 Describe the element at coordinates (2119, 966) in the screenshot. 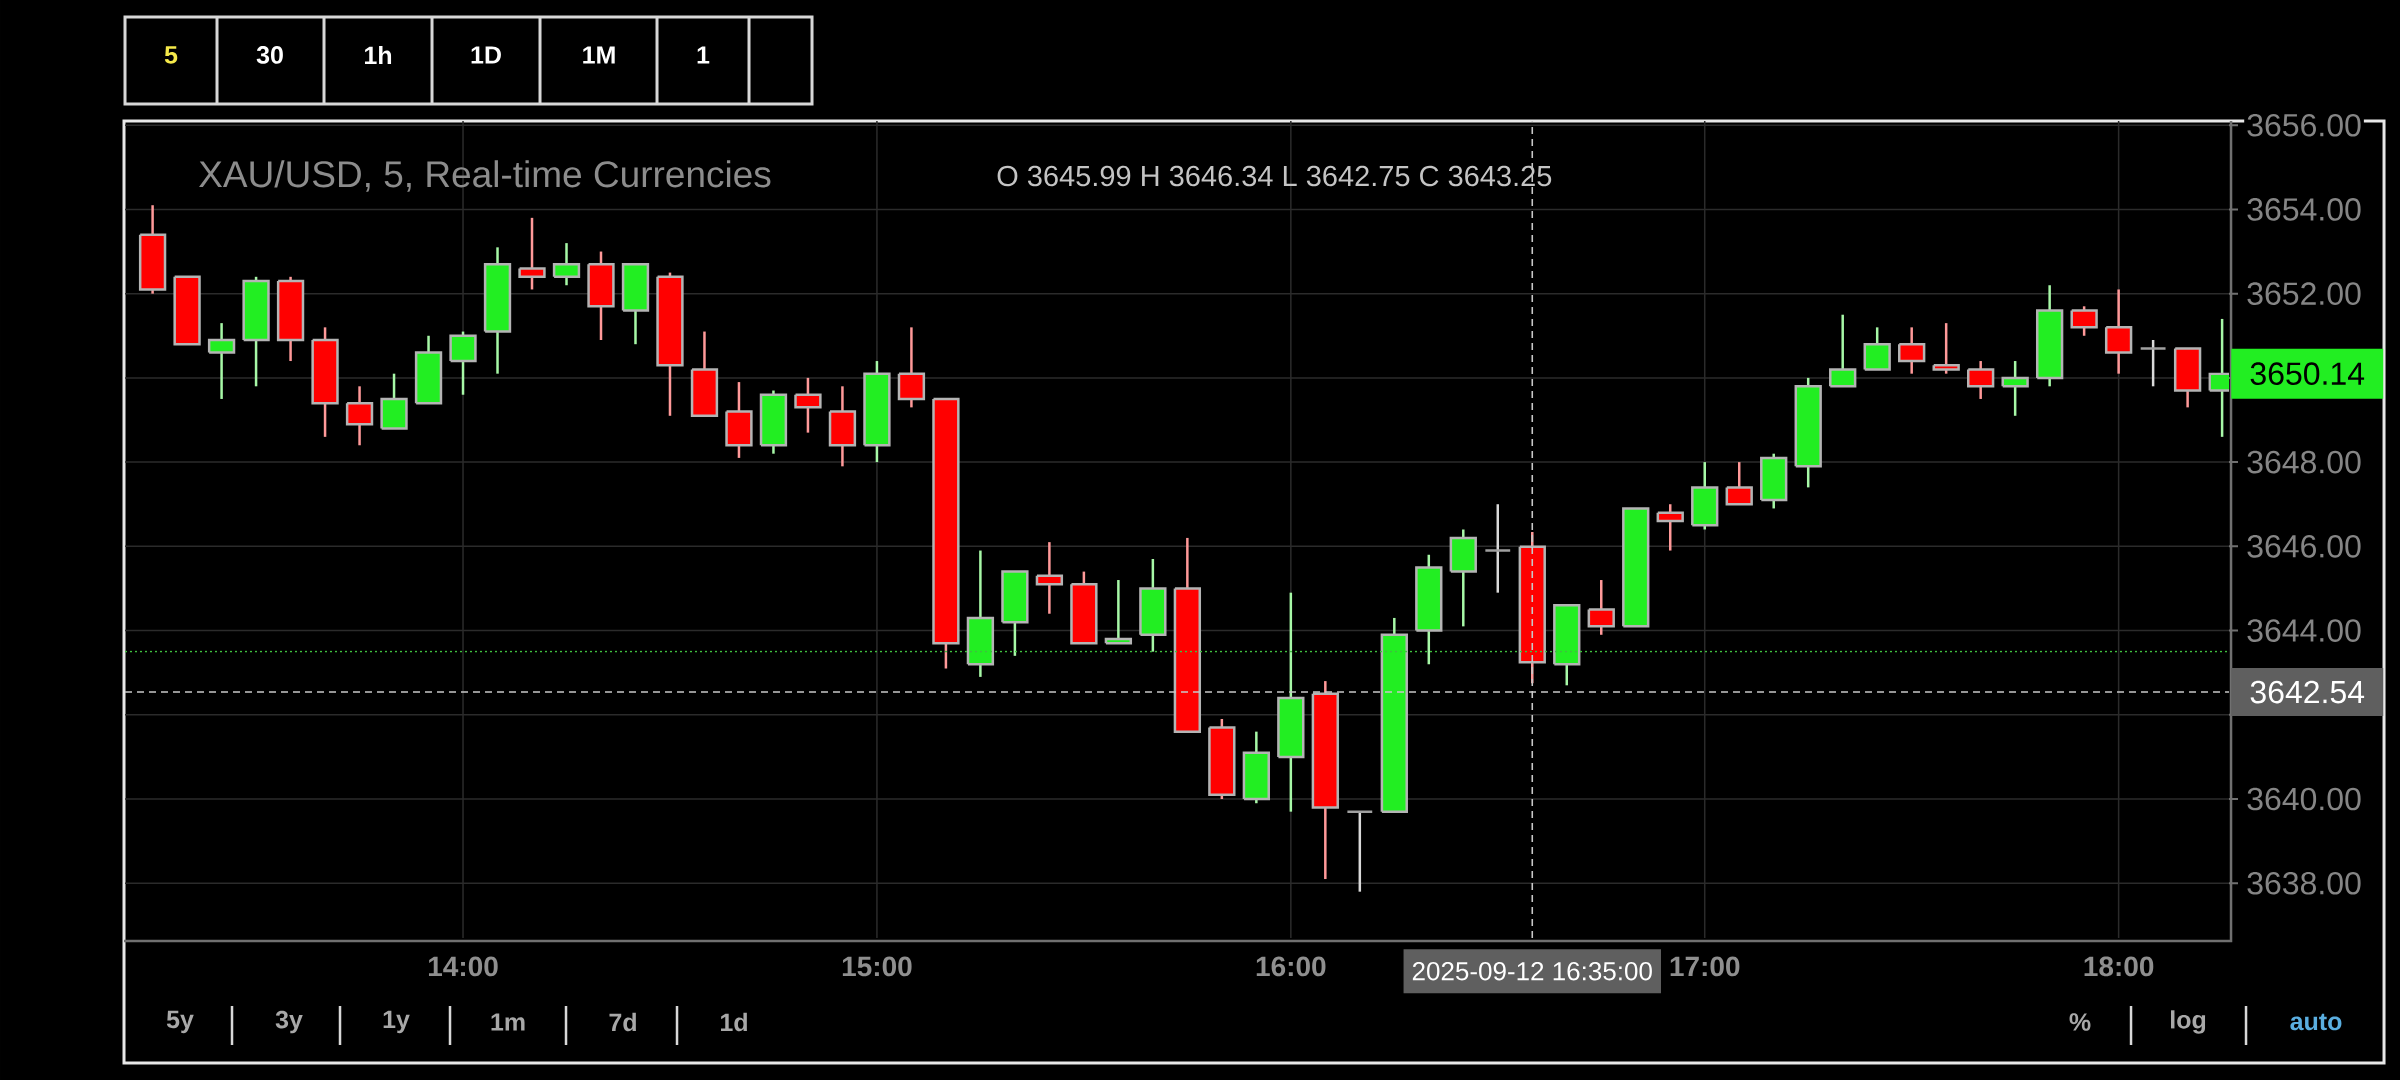

I see `x-tick-label: 18:00` at that location.